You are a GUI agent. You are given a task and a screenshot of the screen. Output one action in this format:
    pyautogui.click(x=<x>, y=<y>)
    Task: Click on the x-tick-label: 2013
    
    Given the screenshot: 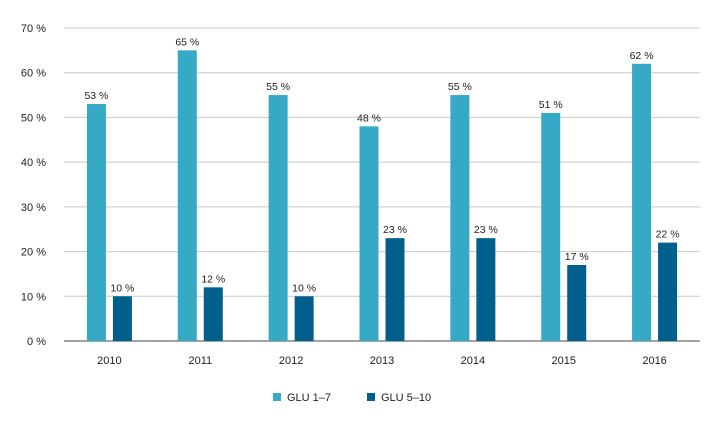 What is the action you would take?
    pyautogui.click(x=382, y=361)
    